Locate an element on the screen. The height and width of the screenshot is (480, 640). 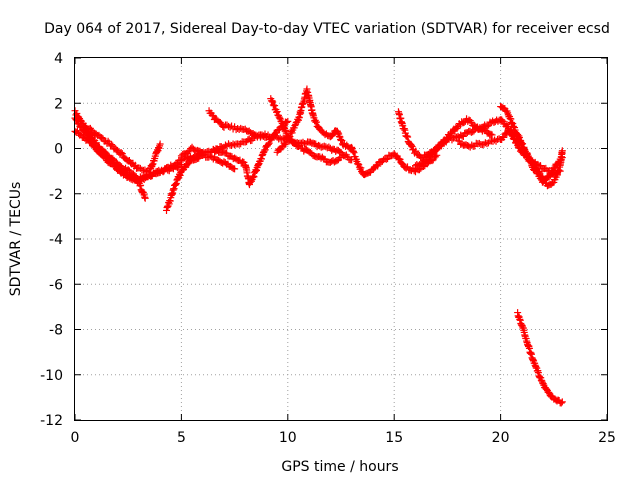
series-track-d is located at coordinates (128, 149).